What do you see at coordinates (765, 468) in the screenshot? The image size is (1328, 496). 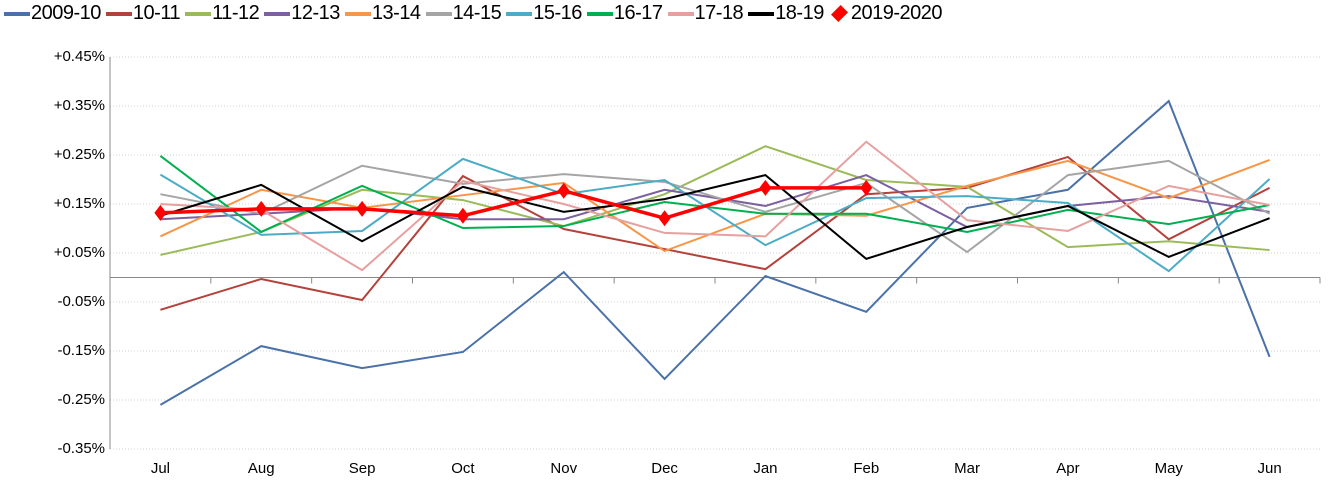 I see `x-tick-label: Jan` at bounding box center [765, 468].